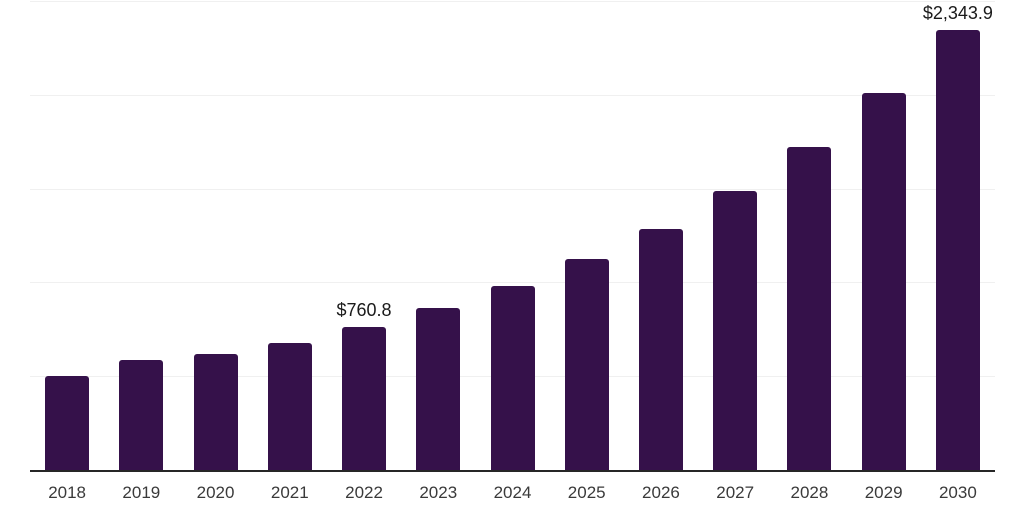  What do you see at coordinates (957, 250) in the screenshot?
I see `bar-2030` at bounding box center [957, 250].